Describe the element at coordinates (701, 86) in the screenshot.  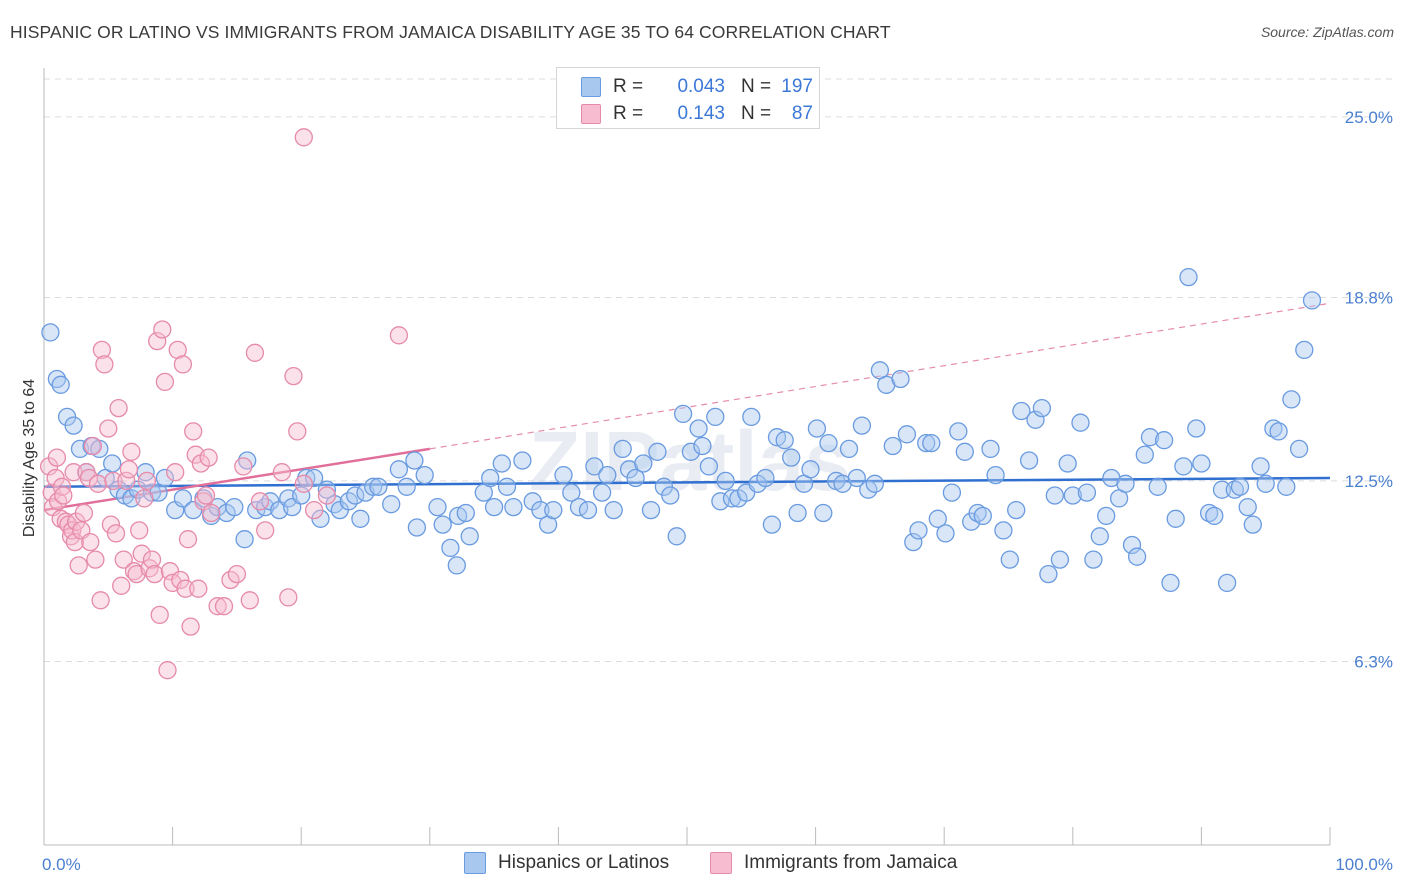
I see `r-value: 0.043` at that location.